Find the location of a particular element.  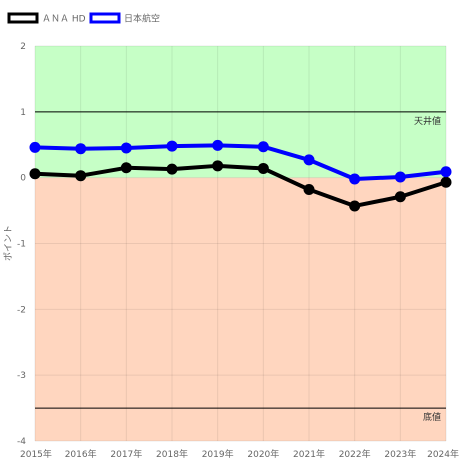

x-tick-label: 2015年 is located at coordinates (36, 454).